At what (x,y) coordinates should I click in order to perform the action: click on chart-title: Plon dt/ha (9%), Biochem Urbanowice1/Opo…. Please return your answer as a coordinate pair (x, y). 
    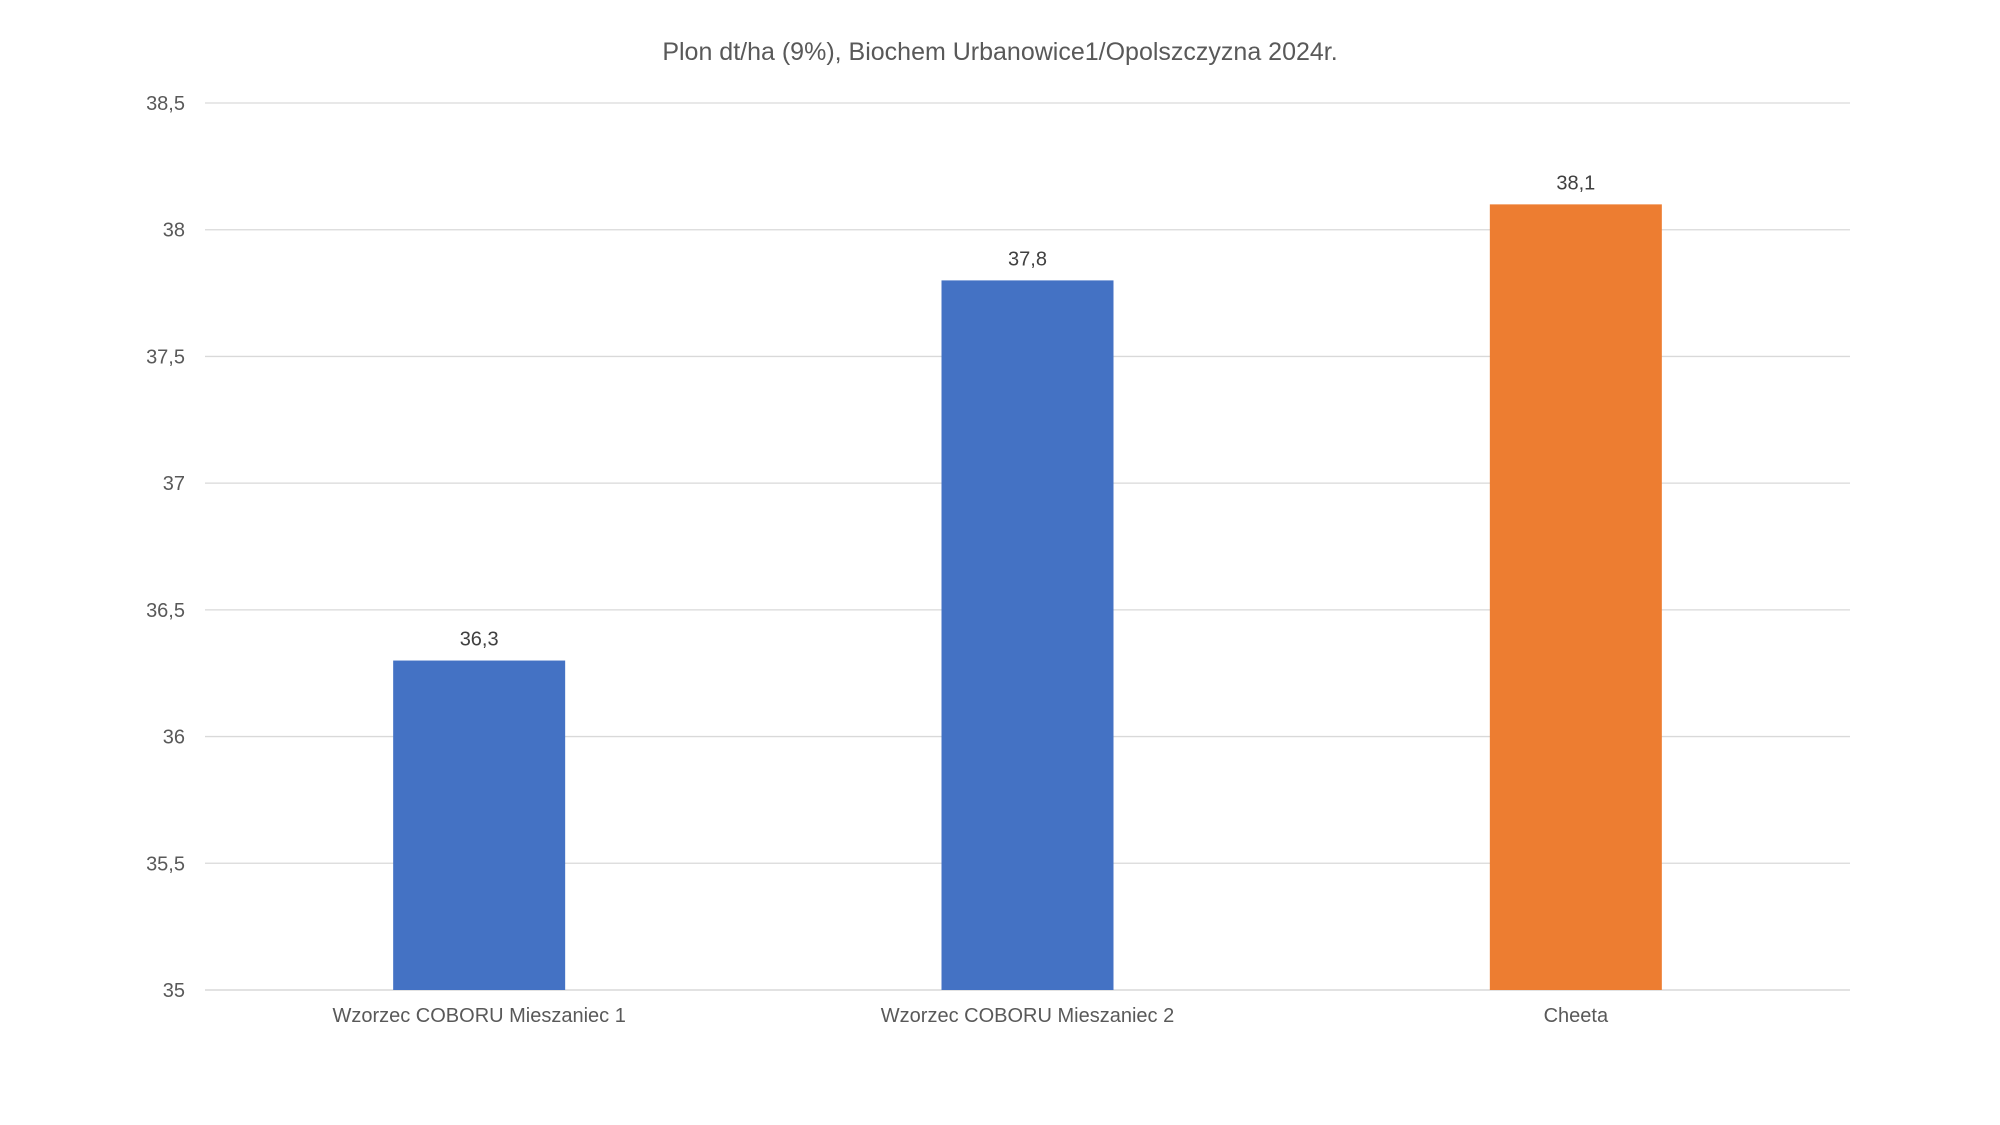
    Looking at the image, I should click on (1000, 52).